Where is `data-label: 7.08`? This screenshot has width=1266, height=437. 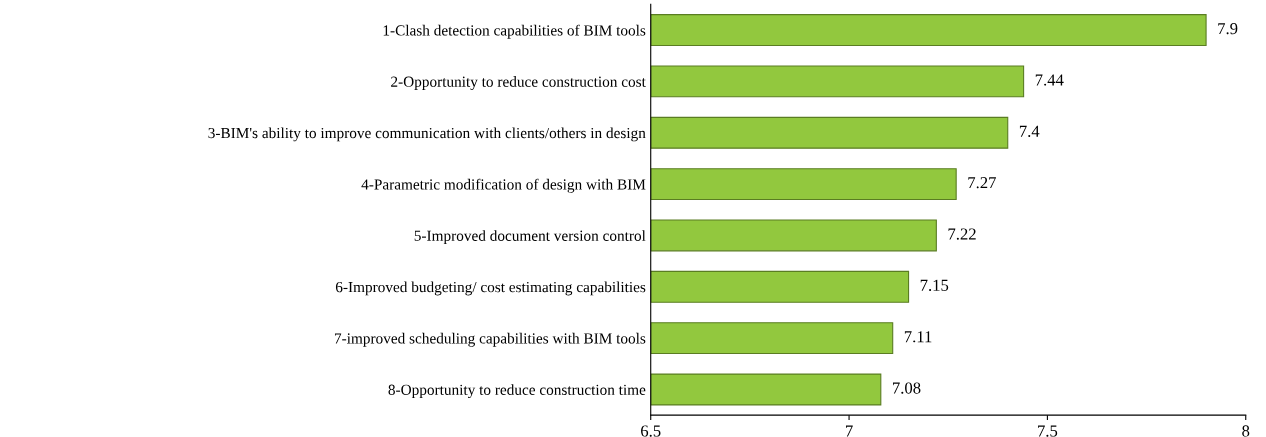 data-label: 7.08 is located at coordinates (907, 388).